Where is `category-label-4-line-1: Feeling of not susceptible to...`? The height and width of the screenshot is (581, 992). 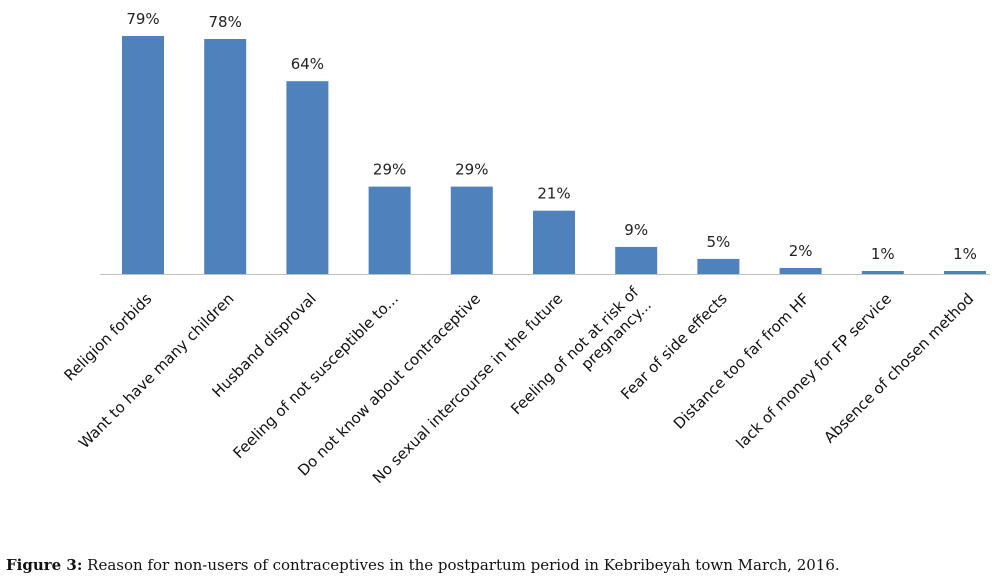 category-label-4-line-1: Feeling of not susceptible to... is located at coordinates (315, 376).